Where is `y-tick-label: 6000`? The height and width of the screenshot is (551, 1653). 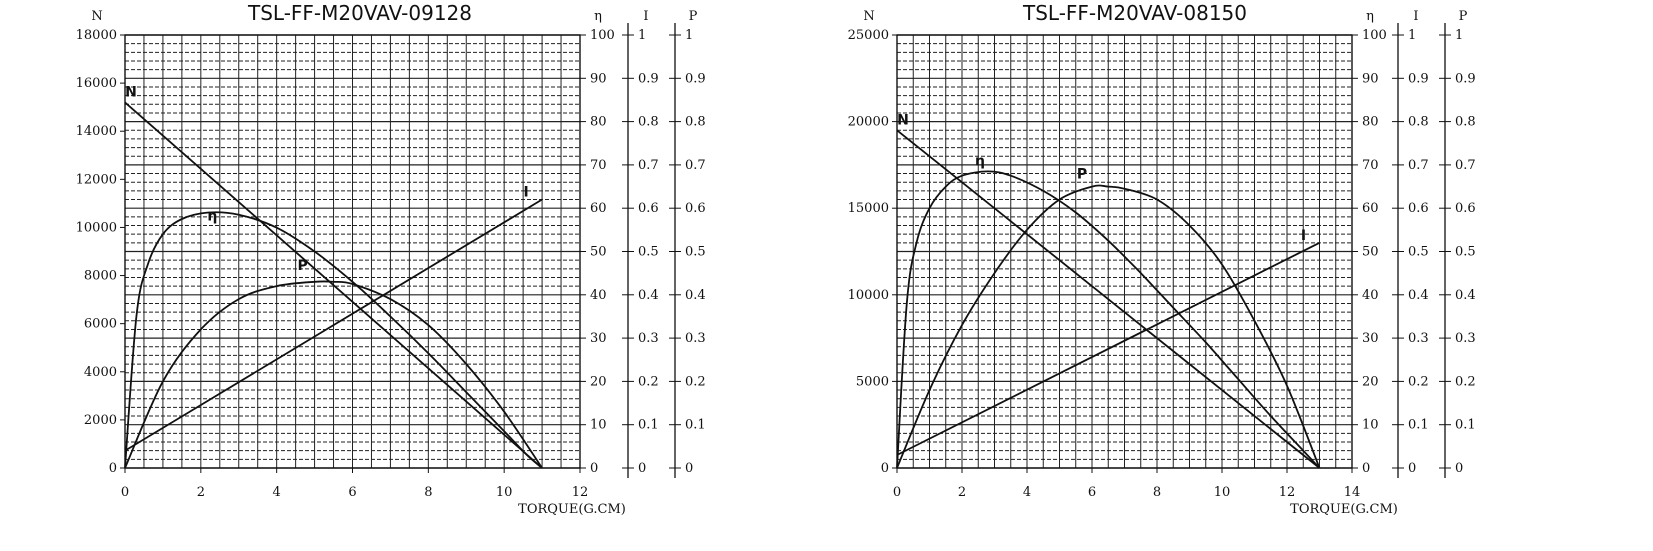 y-tick-label: 6000 is located at coordinates (100, 324).